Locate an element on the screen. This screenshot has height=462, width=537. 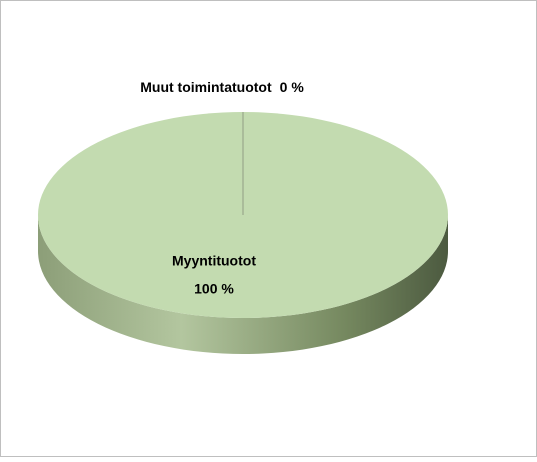
category-label: Myyntituotot is located at coordinates (214, 261).